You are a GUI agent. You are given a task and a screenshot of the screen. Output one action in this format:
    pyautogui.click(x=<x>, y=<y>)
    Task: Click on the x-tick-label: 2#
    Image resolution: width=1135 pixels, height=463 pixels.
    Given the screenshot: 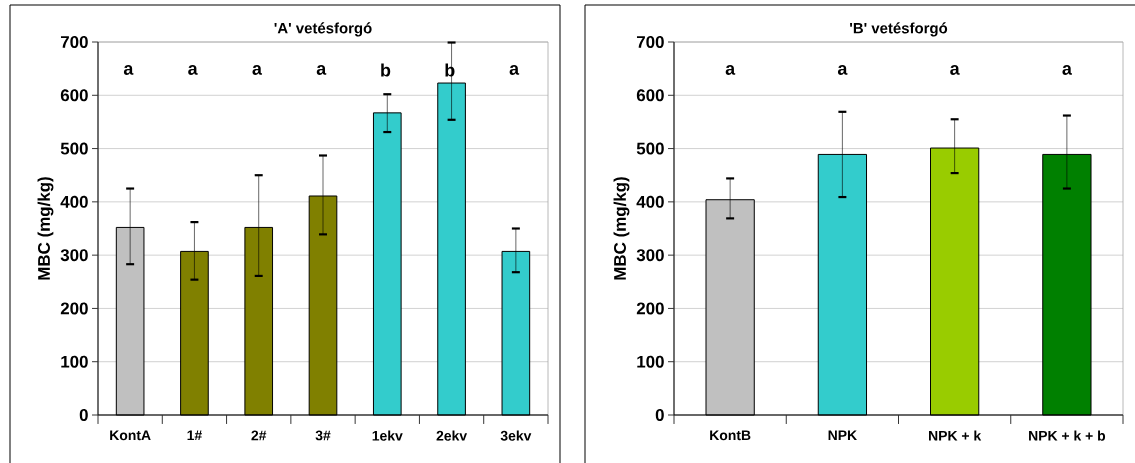 What is the action you would take?
    pyautogui.click(x=259, y=435)
    